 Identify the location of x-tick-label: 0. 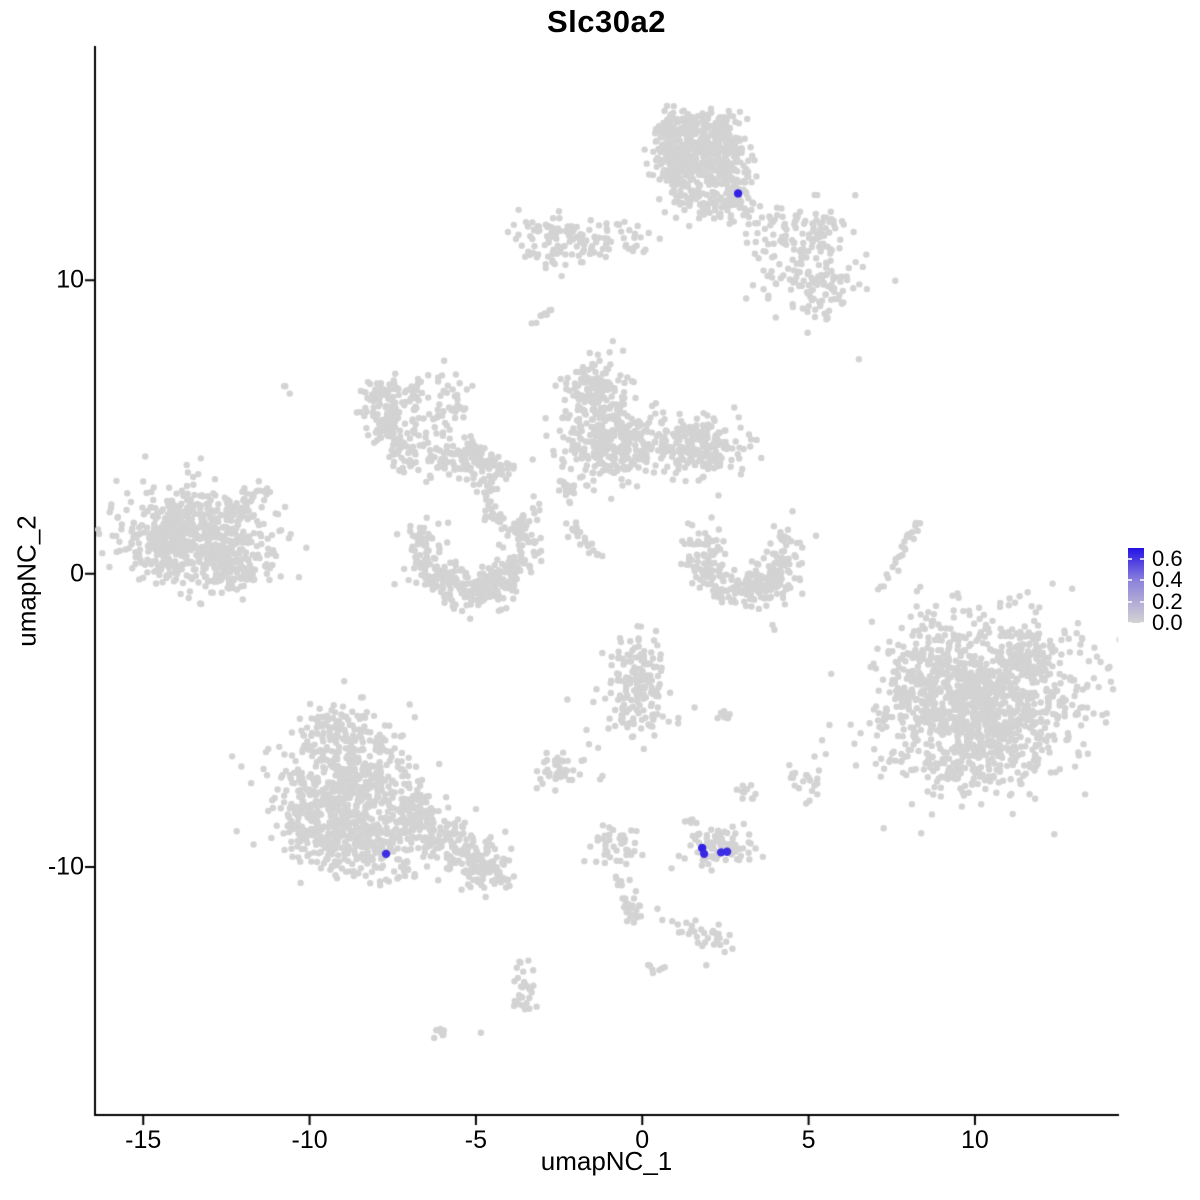
(642, 1140).